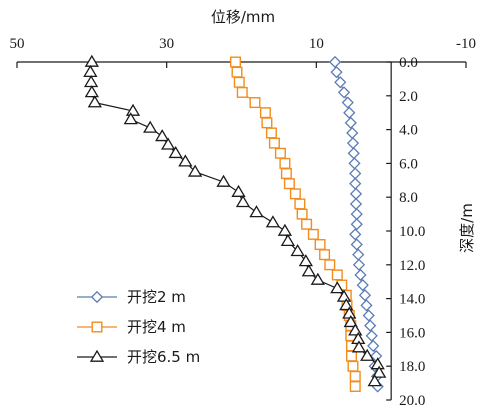  I want to click on y-tick-label-6: 12.0, so click(412, 266).